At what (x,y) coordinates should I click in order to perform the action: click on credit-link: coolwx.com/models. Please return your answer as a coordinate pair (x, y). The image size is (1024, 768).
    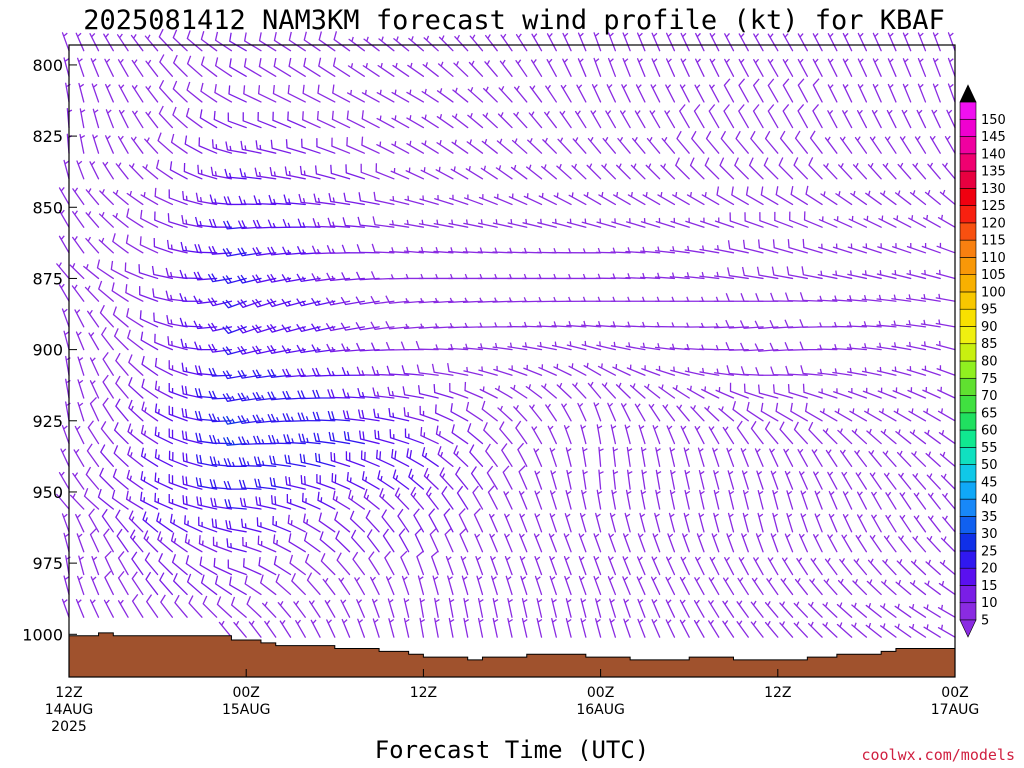
    Looking at the image, I should click on (938, 755).